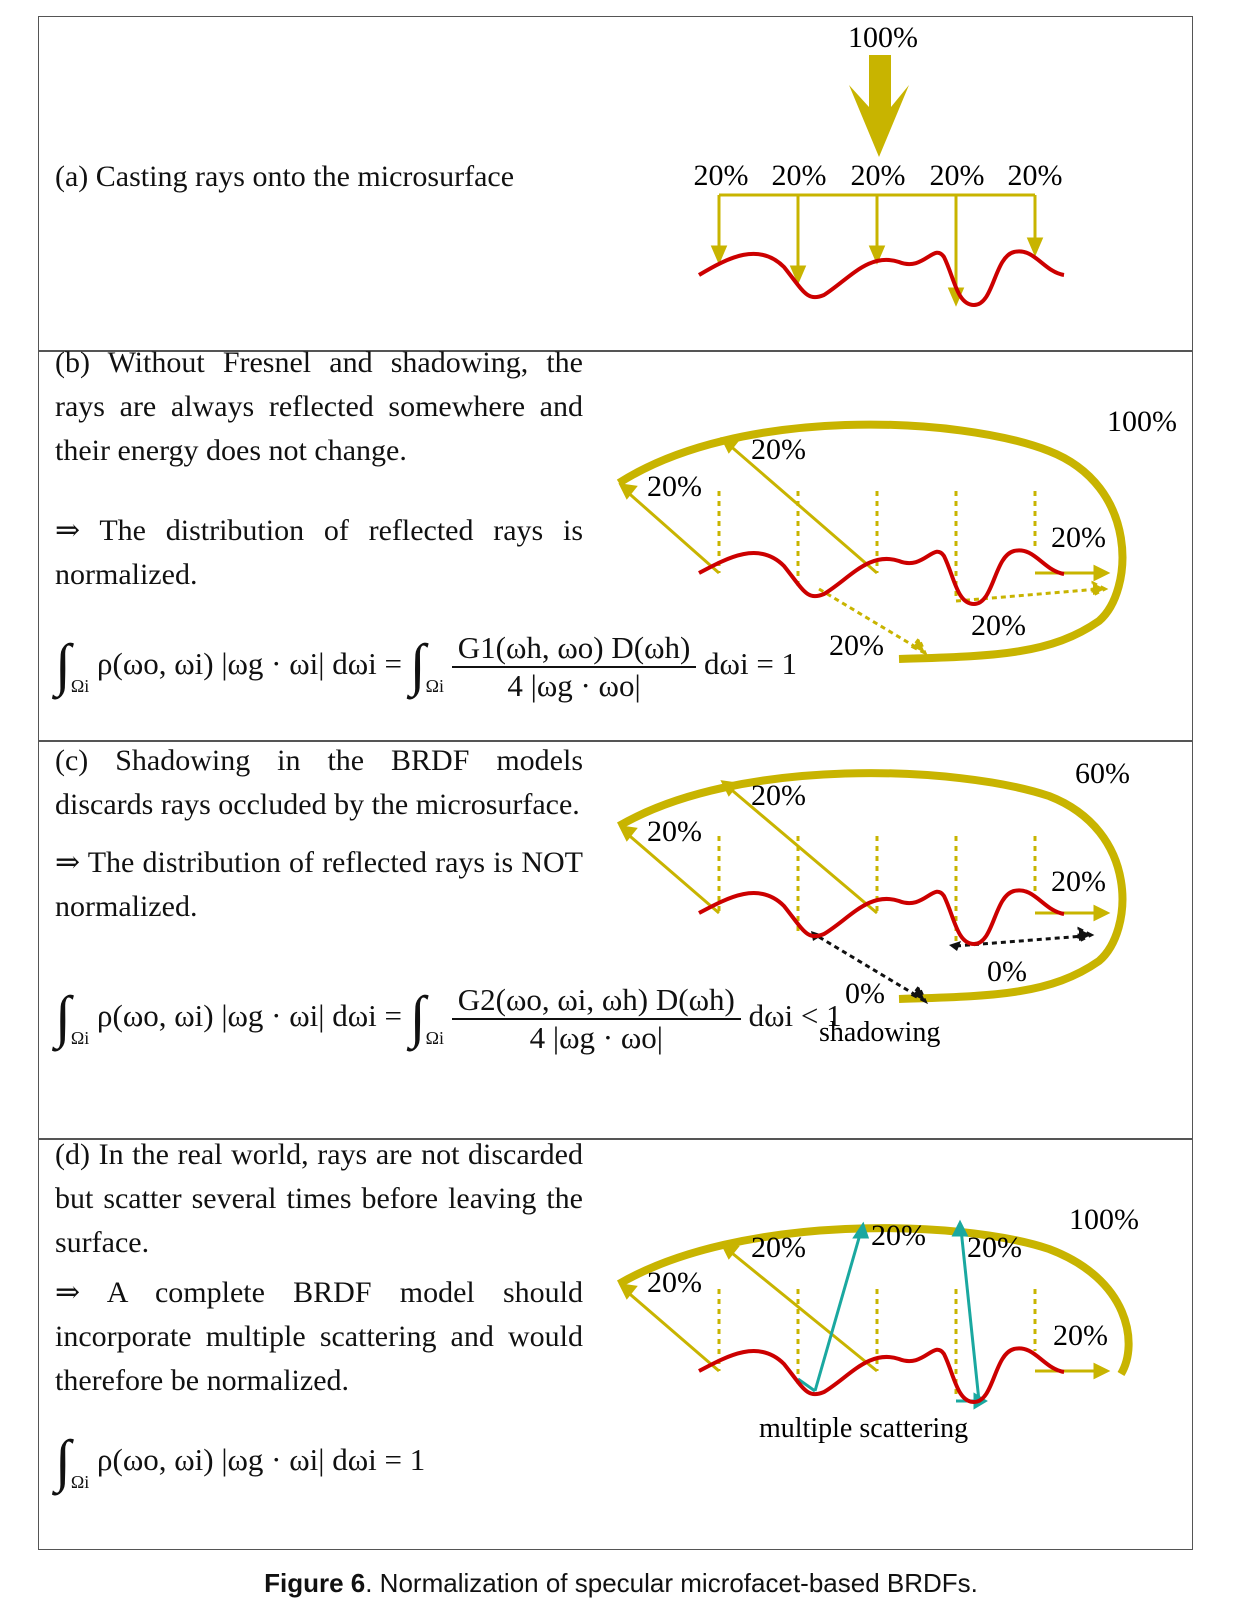  What do you see at coordinates (778, 795) in the screenshot?
I see `label-c-2: 20%` at bounding box center [778, 795].